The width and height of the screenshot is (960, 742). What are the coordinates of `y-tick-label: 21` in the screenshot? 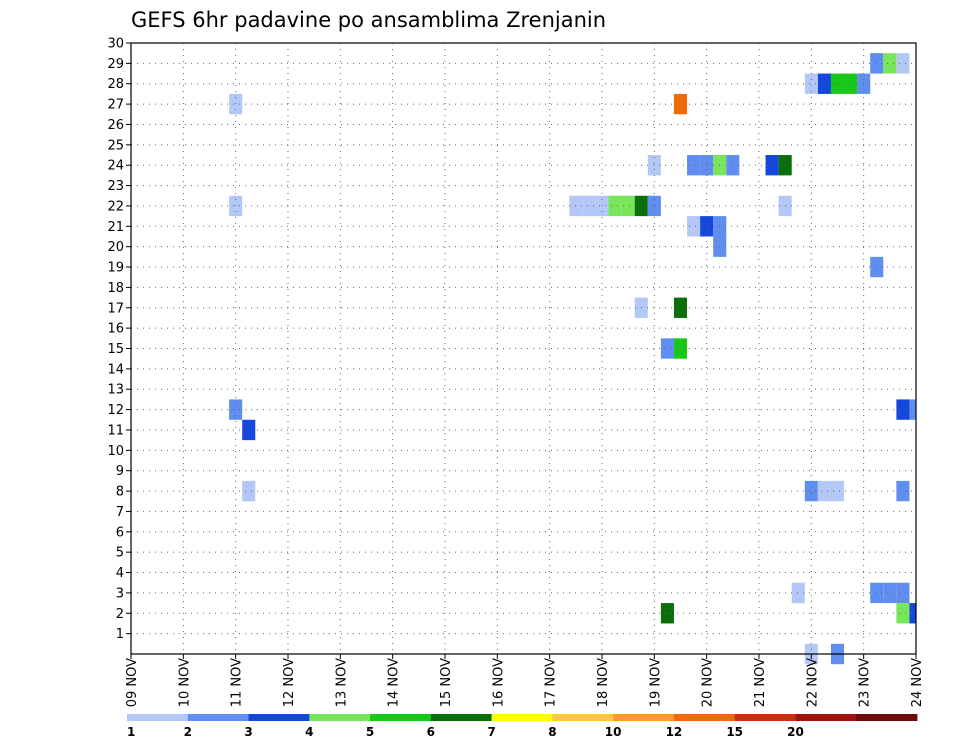 It's located at (115, 227).